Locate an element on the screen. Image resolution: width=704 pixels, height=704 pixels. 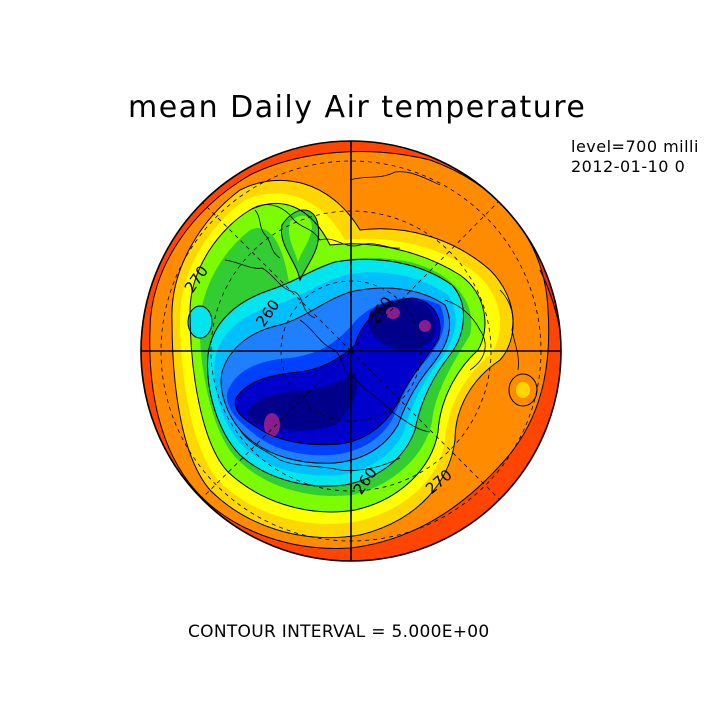
contour-interval-note: CONTOUR INTERVAL = 5.000E+00 is located at coordinates (339, 632).